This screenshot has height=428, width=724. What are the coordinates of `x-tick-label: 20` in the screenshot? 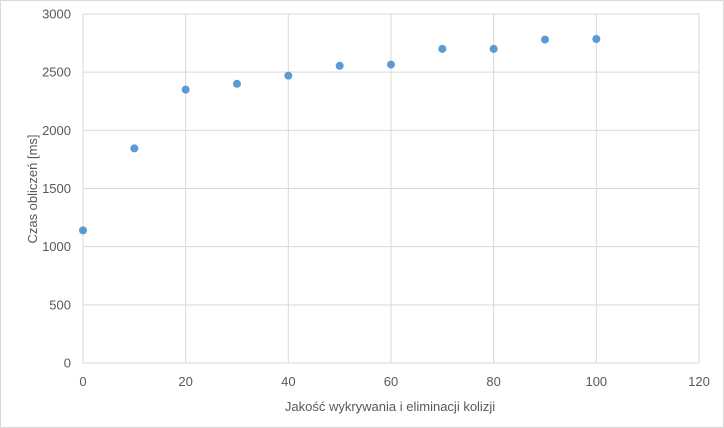 It's located at (185, 381).